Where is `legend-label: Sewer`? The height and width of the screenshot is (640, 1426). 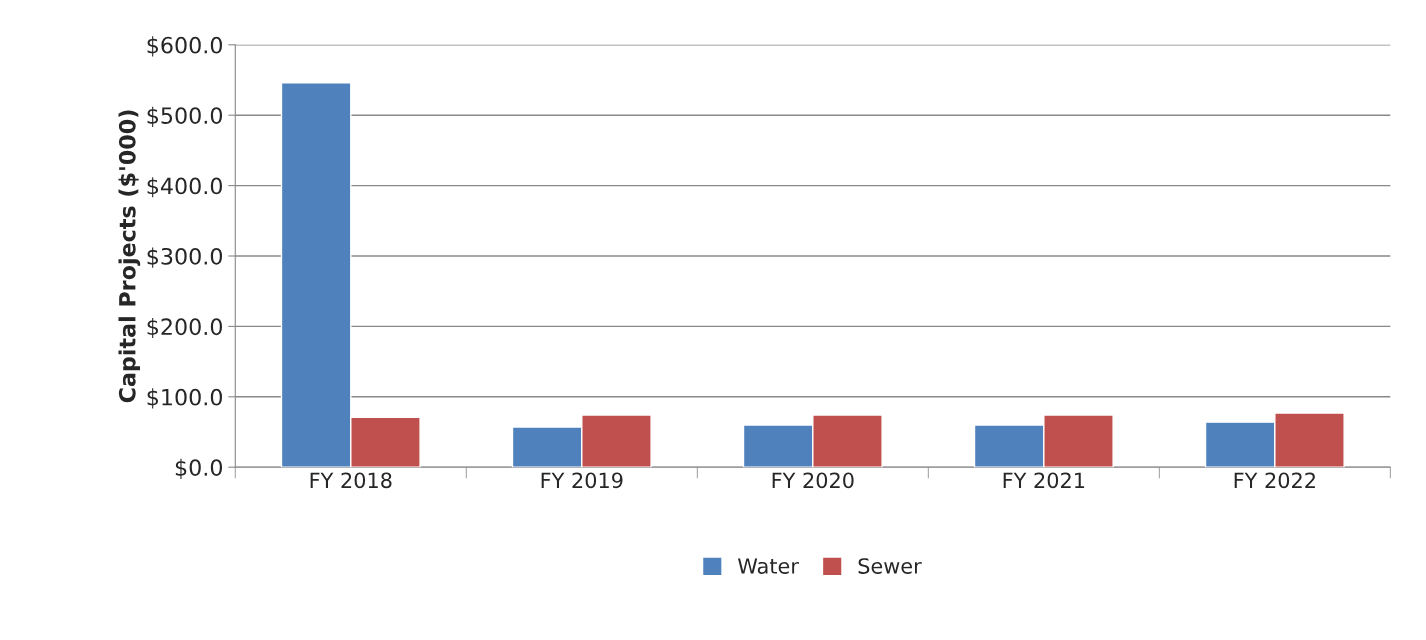
legend-label: Sewer is located at coordinates (890, 566).